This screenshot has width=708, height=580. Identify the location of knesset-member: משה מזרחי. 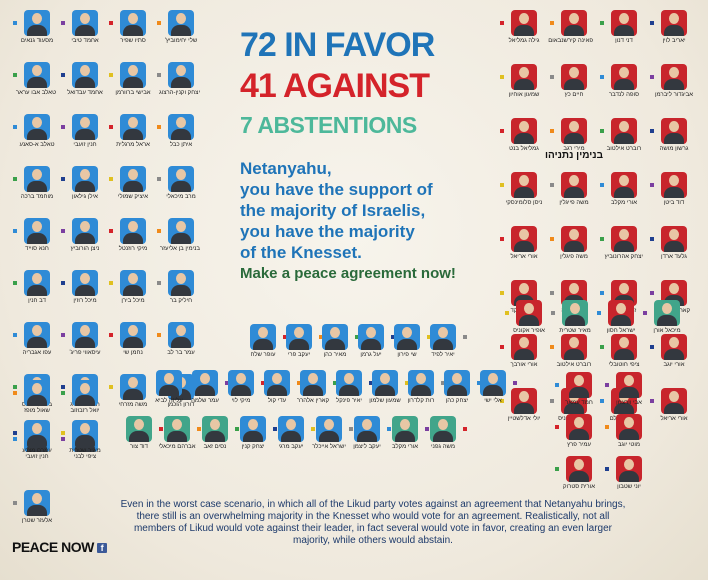
(130, 391).